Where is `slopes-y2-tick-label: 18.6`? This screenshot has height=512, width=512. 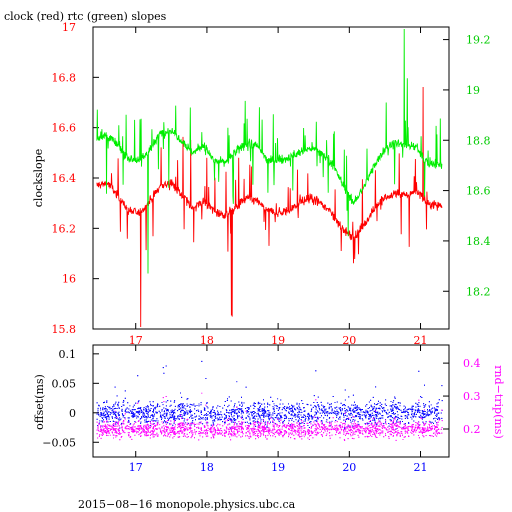 slopes-y2-tick-label: 18.6 is located at coordinates (478, 191).